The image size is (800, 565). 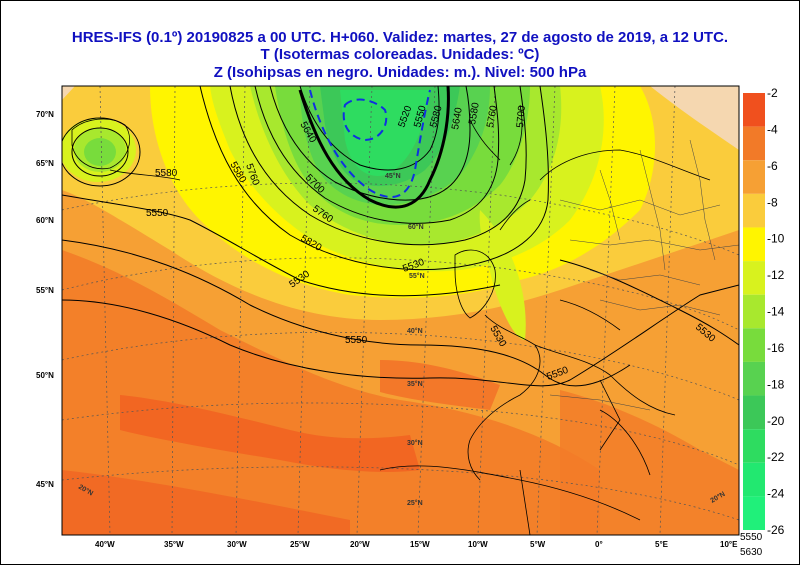 What do you see at coordinates (360, 544) in the screenshot?
I see `lon-label: 20°W` at bounding box center [360, 544].